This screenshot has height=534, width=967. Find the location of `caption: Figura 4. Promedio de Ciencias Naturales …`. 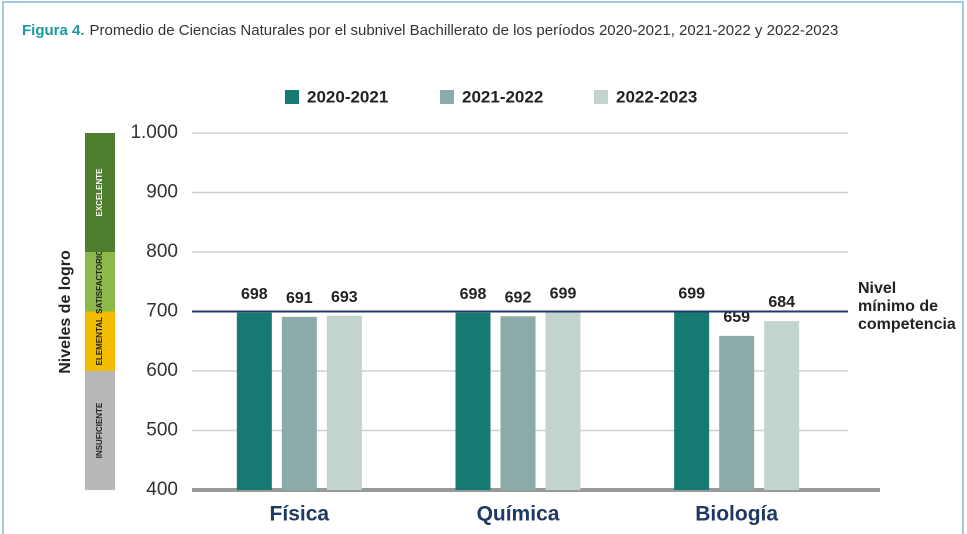

caption: Figura 4. Promedio de Ciencias Naturales … is located at coordinates (430, 30).